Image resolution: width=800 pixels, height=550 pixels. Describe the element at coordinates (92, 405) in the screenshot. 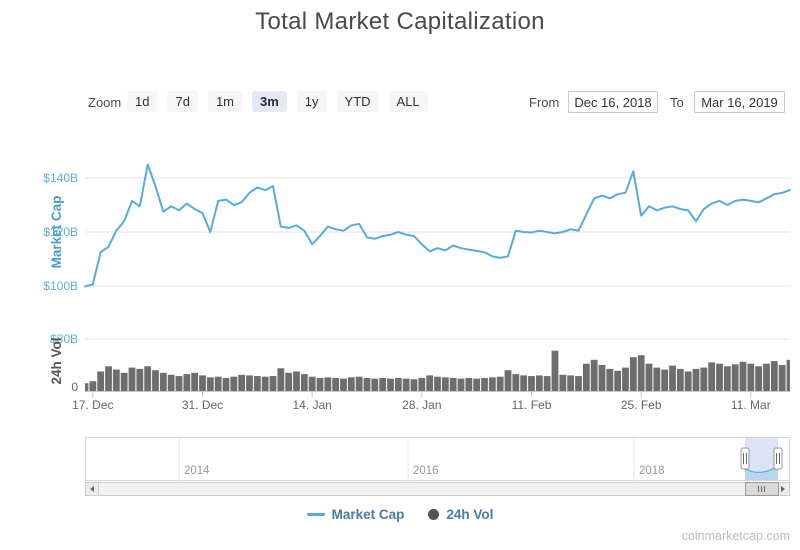

I see `x-axis-tick-label: 17. Dec` at that location.